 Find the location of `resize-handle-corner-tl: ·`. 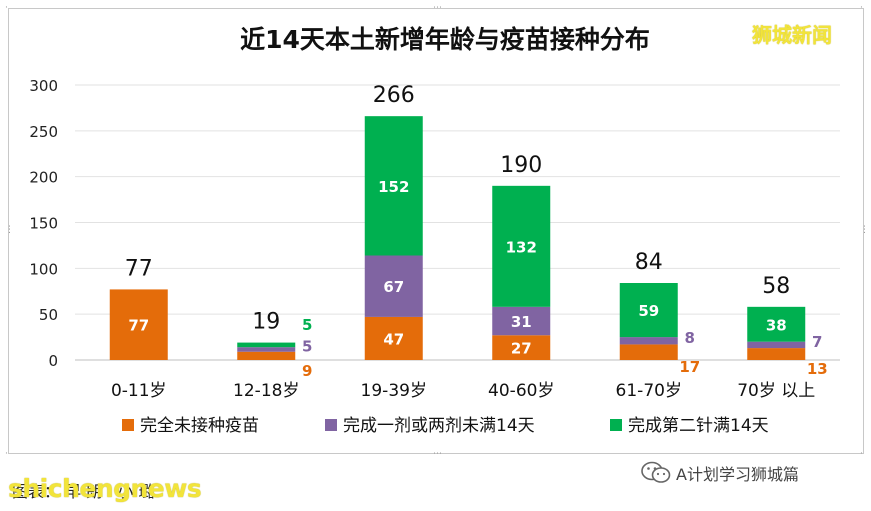

resize-handle-corner-tl: · is located at coordinates (6, 8).